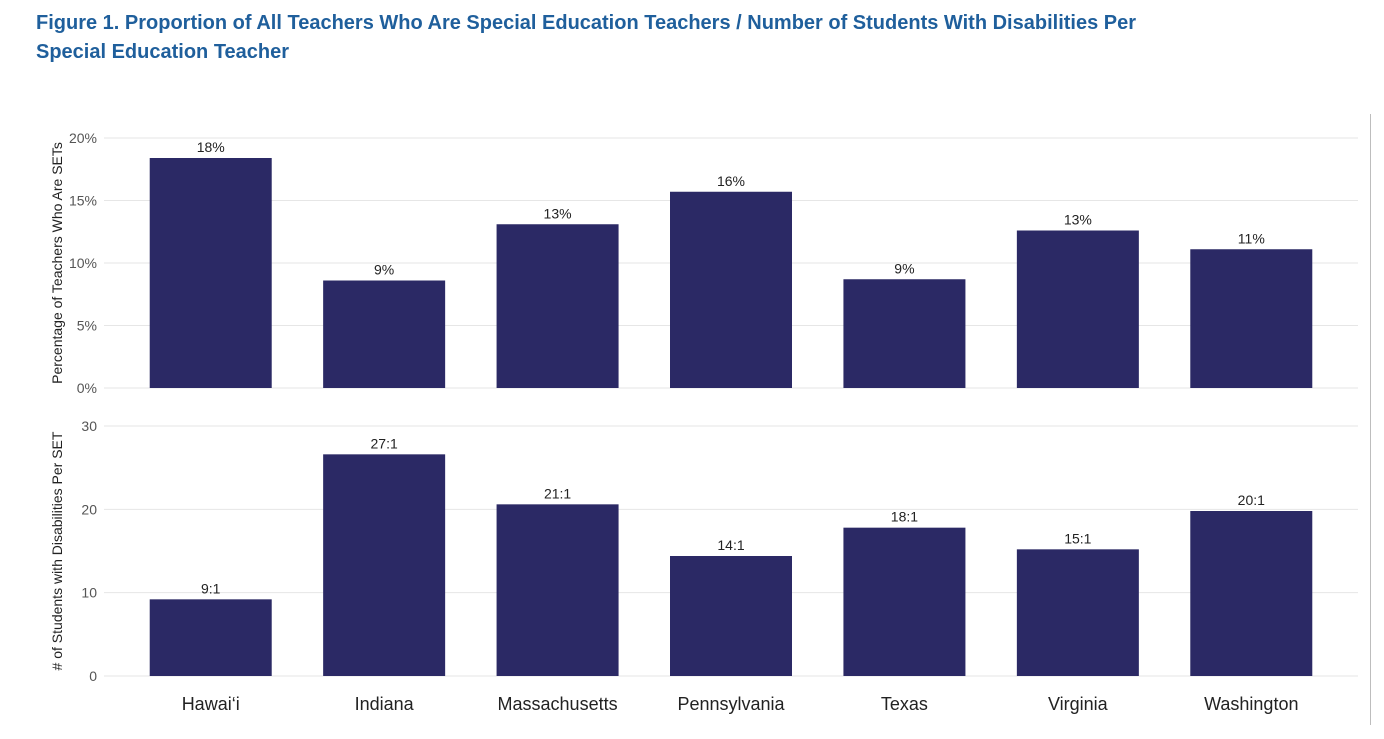 The image size is (1384, 739). What do you see at coordinates (211, 704) in the screenshot?
I see `x-tick-label: Hawai‘i` at bounding box center [211, 704].